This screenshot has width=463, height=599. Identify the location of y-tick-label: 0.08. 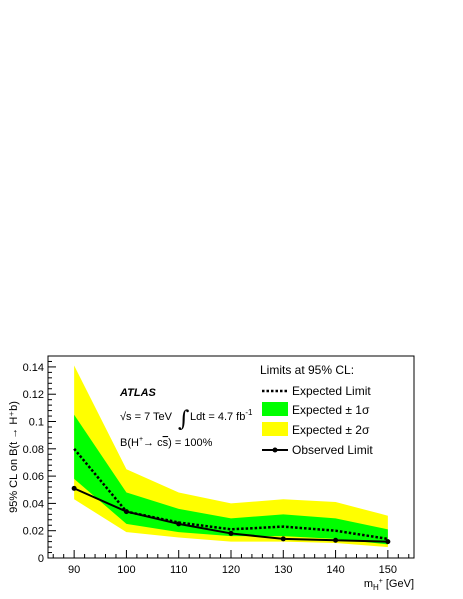
(33, 450).